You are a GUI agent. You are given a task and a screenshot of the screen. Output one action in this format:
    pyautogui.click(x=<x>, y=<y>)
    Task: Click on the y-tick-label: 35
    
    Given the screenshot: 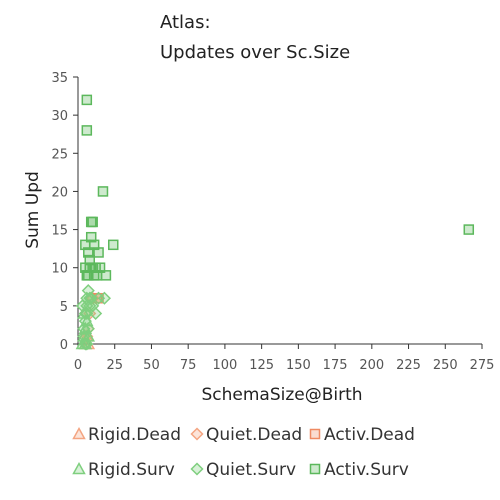 What is the action you would take?
    pyautogui.click(x=59, y=78)
    